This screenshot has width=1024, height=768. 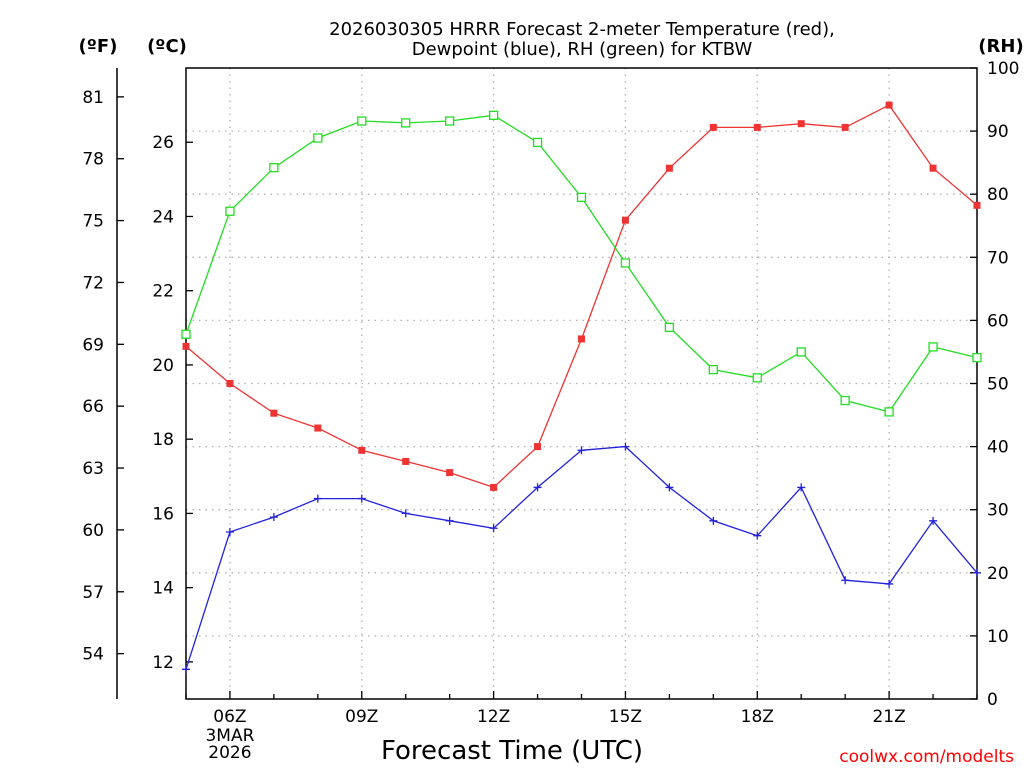 I want to click on credit-text: coolwx.com/modelts, so click(x=926, y=757).